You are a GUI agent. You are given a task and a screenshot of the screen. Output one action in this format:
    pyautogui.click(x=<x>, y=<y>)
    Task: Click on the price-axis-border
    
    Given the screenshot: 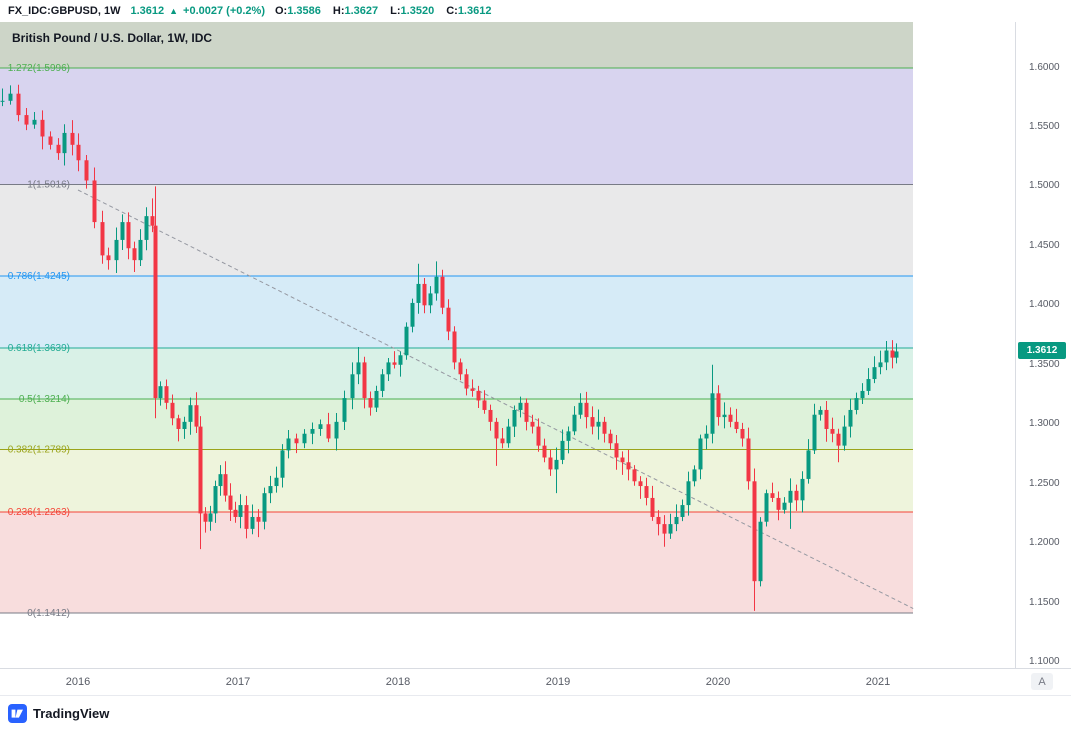 What is the action you would take?
    pyautogui.click(x=1015, y=358)
    